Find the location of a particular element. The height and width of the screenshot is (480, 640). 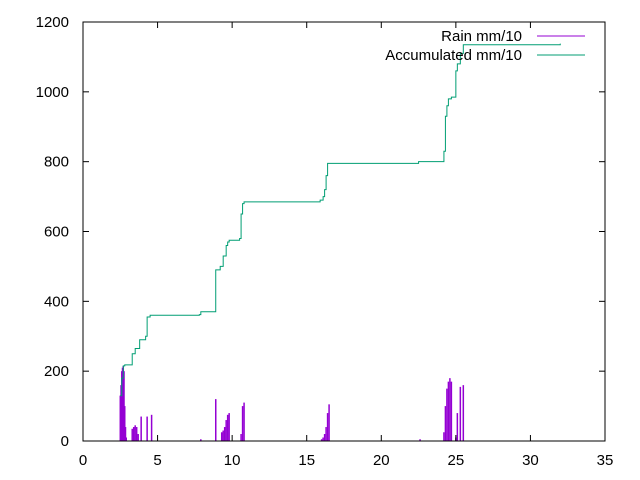

y-tick-label: 800 is located at coordinates (56, 162).